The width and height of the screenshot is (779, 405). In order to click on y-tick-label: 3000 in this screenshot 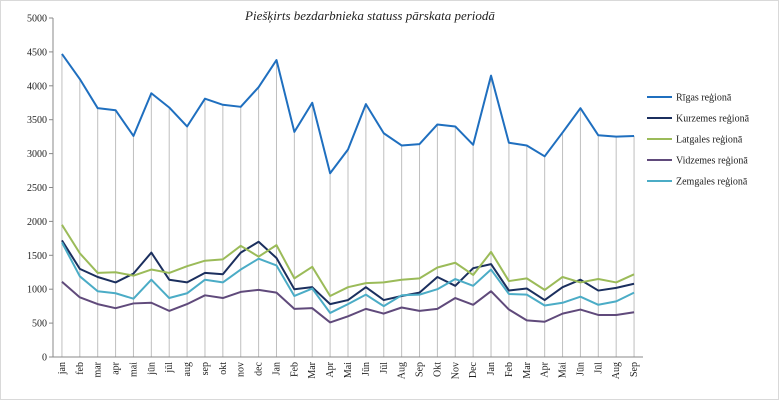, I will do `click(37, 154)`.